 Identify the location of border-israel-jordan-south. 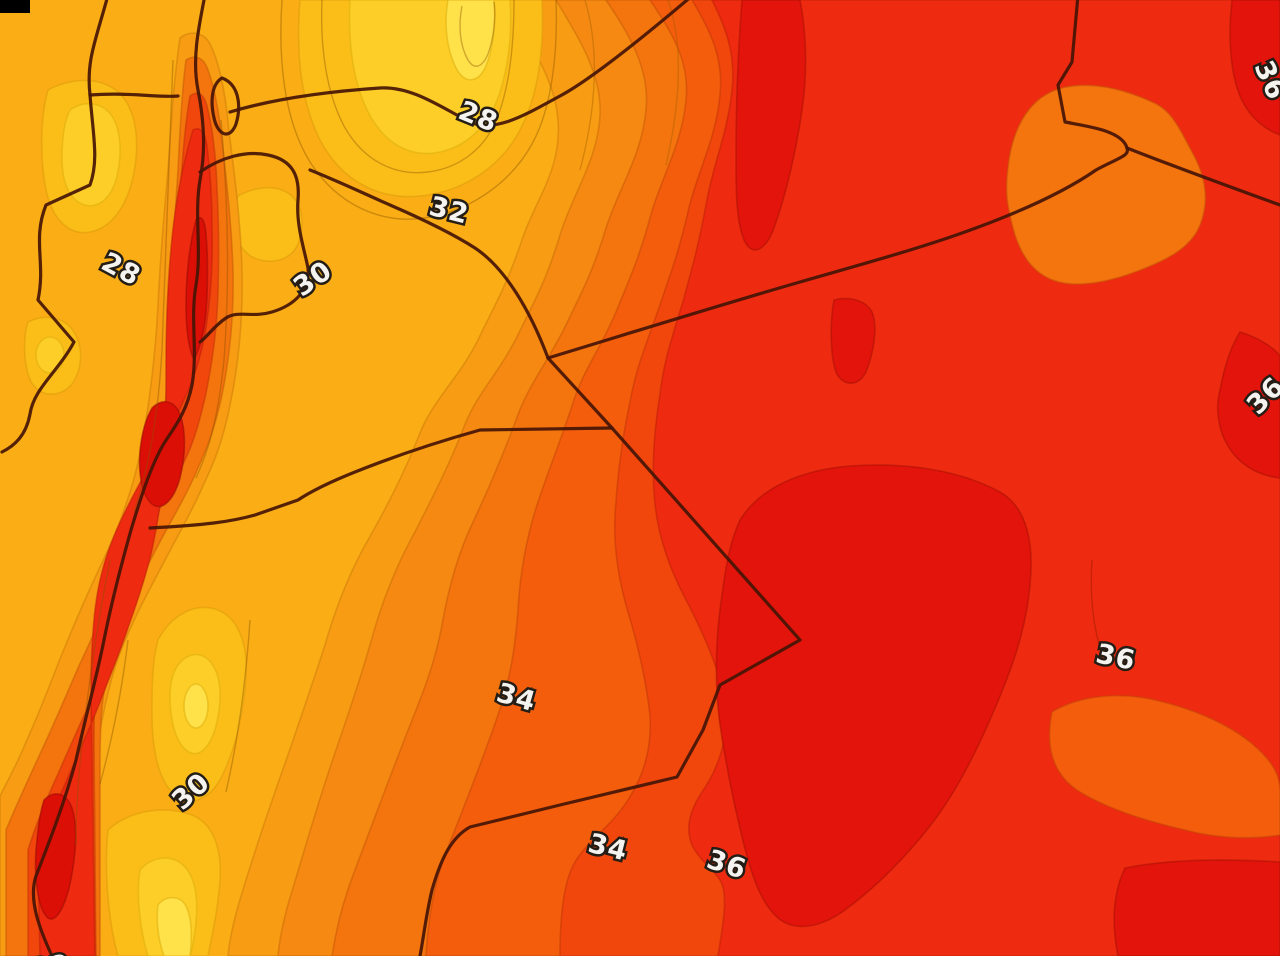
(381, 478).